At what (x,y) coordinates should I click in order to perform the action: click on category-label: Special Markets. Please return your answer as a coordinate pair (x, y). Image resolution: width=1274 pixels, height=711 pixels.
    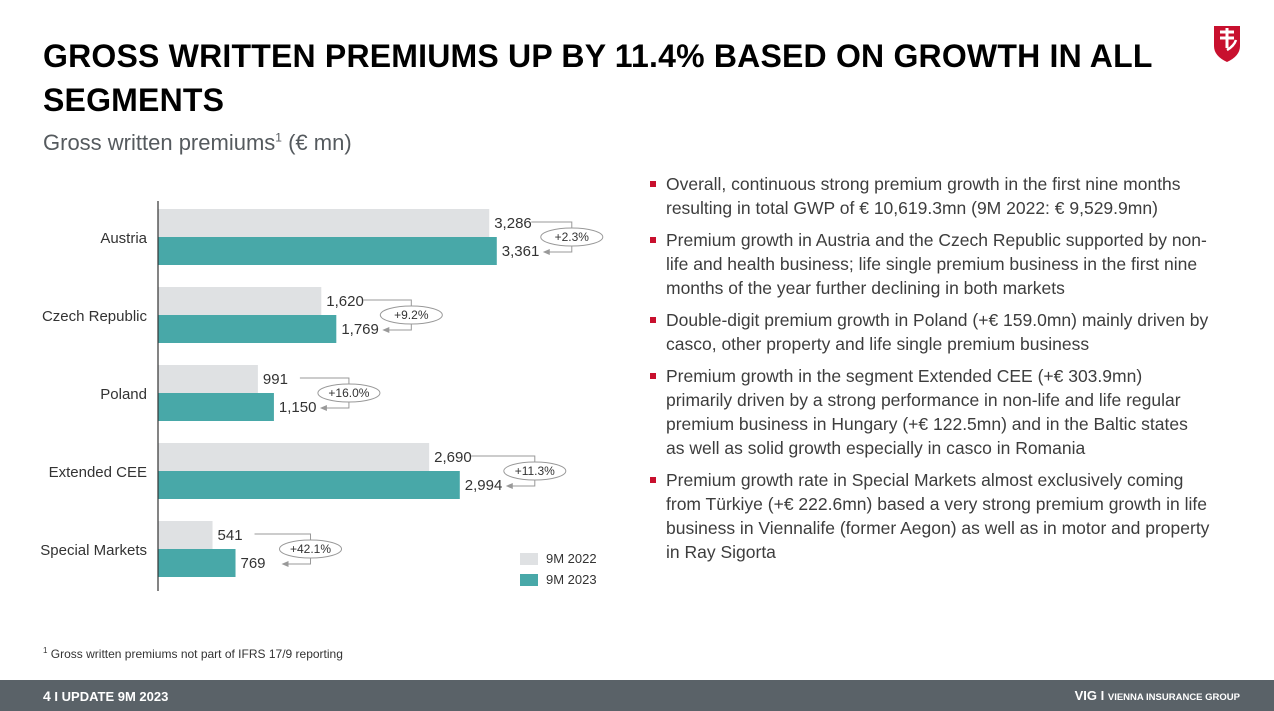
    Looking at the image, I should click on (93, 550).